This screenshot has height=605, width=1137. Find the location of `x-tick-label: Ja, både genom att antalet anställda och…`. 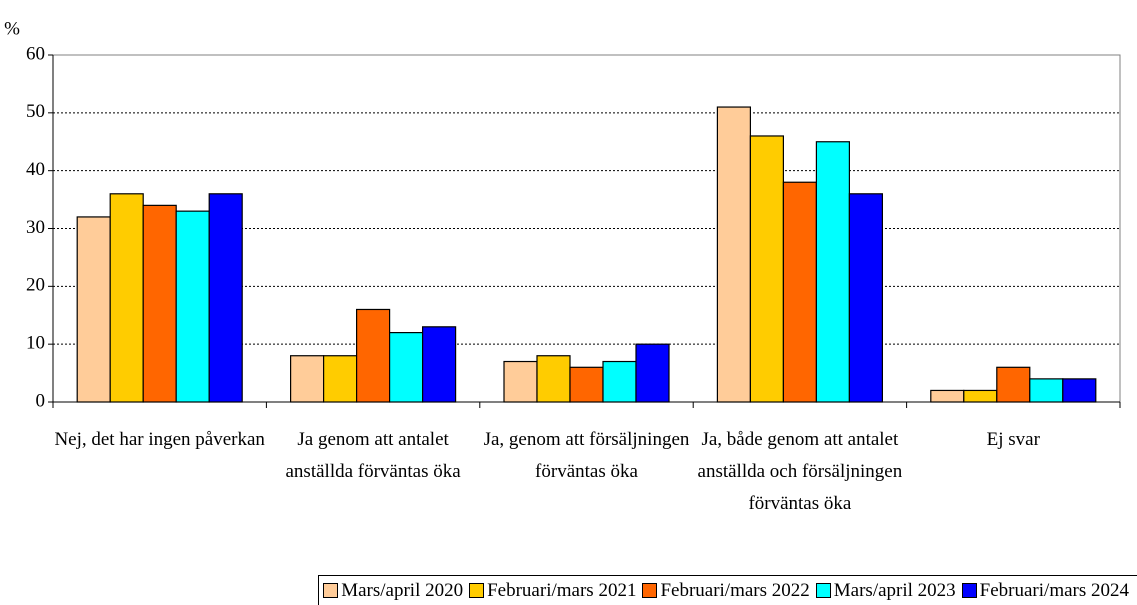

x-tick-label: Ja, både genom att antalet anställda och… is located at coordinates (800, 471).